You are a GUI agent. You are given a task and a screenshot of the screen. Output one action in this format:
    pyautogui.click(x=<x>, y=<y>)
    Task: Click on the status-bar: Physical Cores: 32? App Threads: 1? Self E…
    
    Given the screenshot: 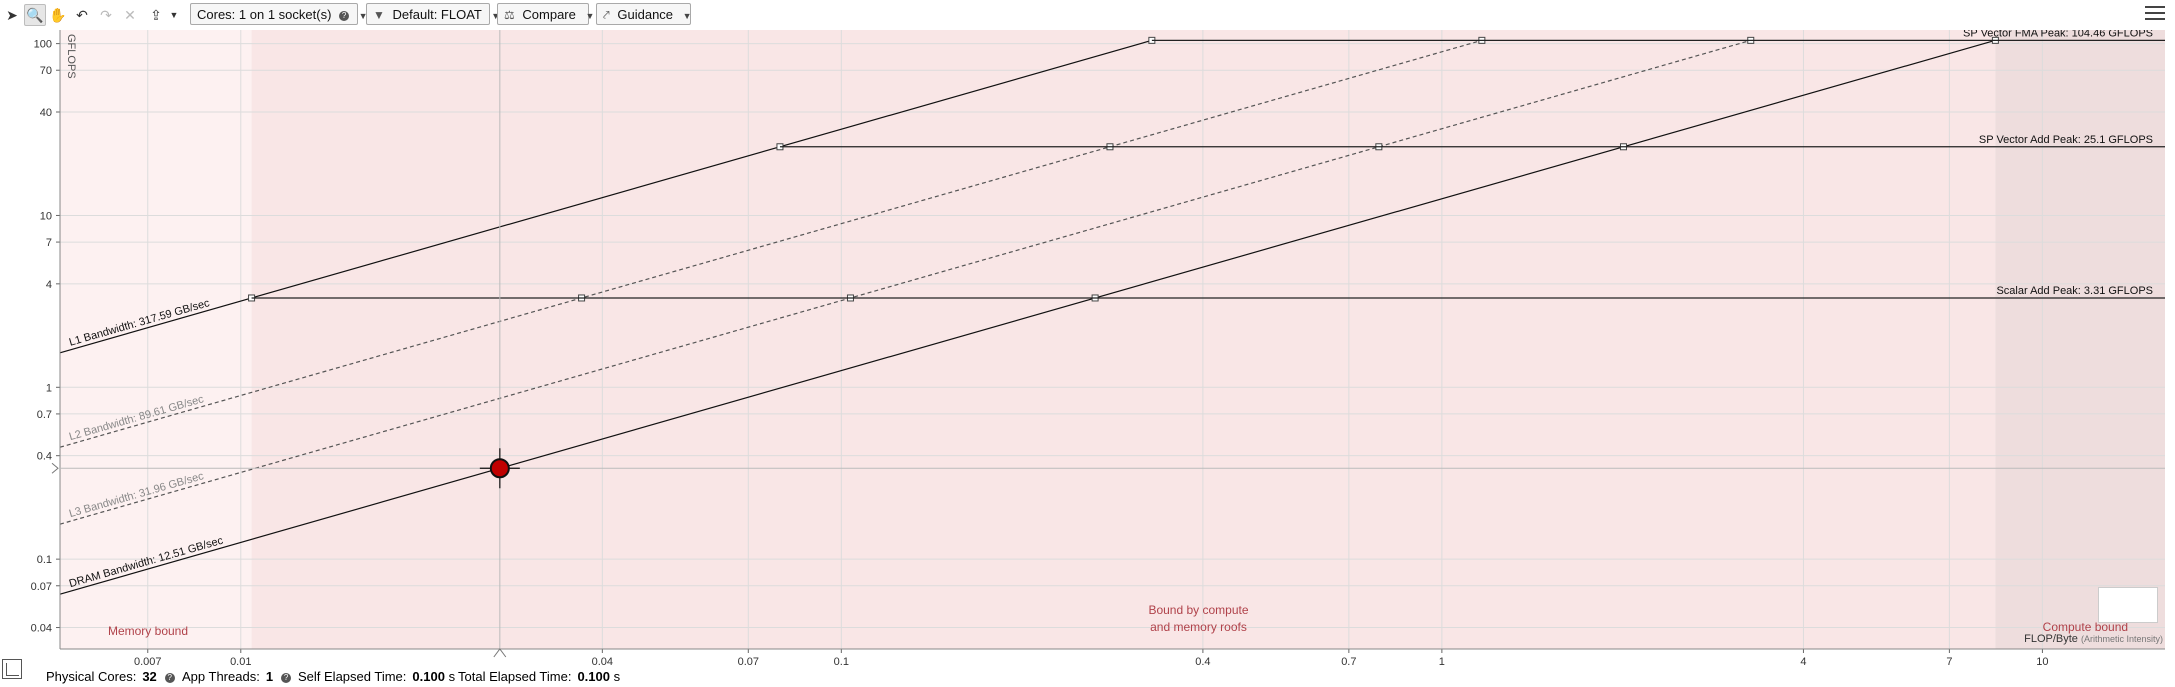 What is the action you would take?
    pyautogui.click(x=1087, y=677)
    